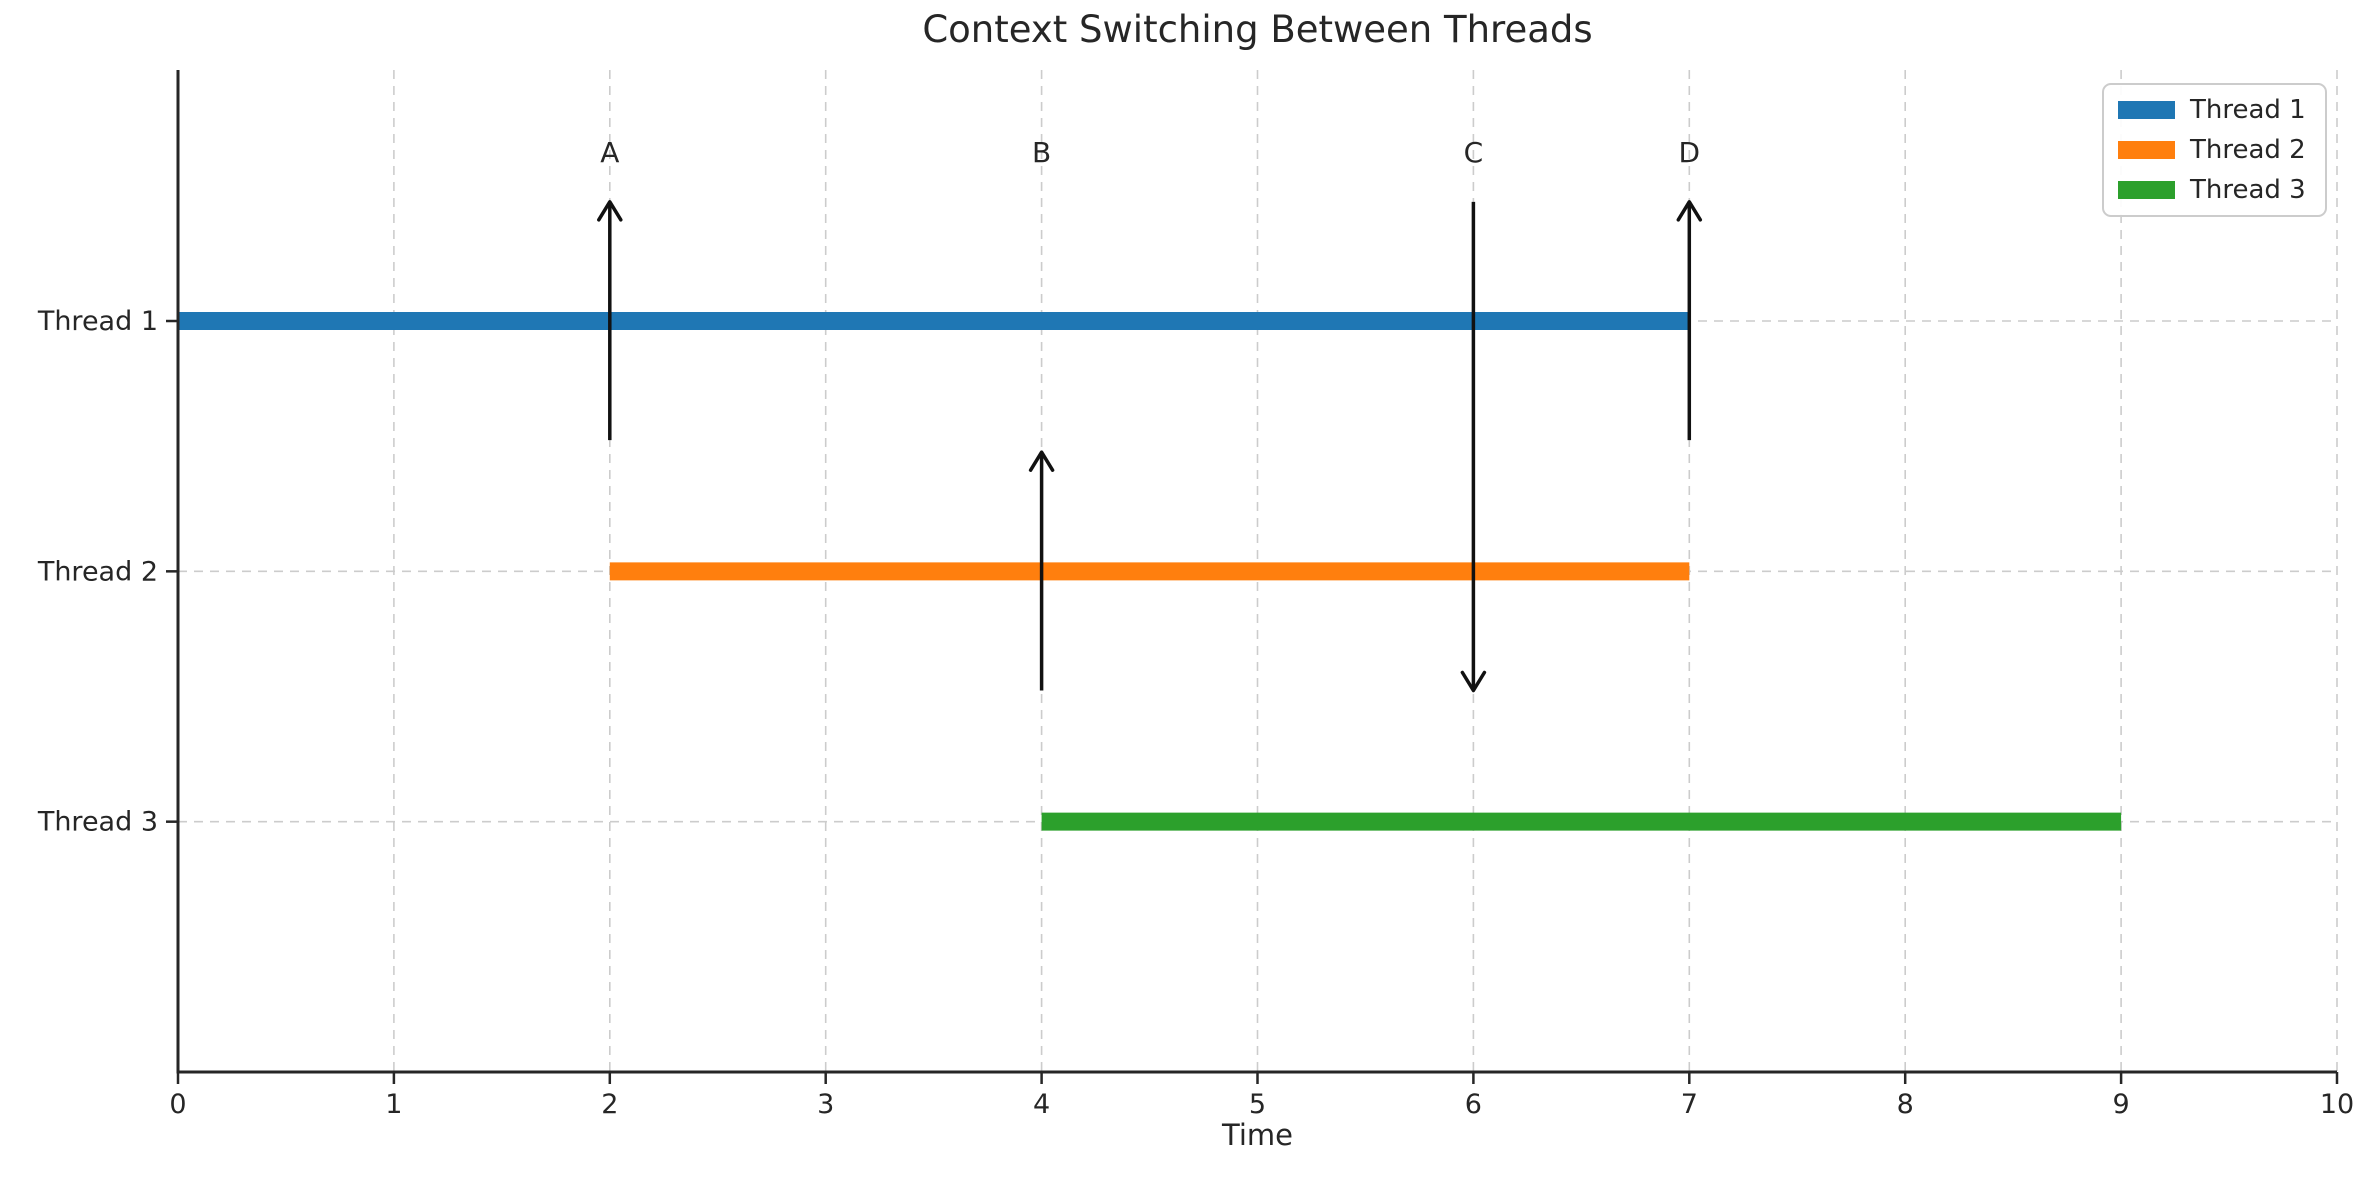 The height and width of the screenshot is (1180, 2379). I want to click on legend-row: Thread 1, so click(2214, 110).